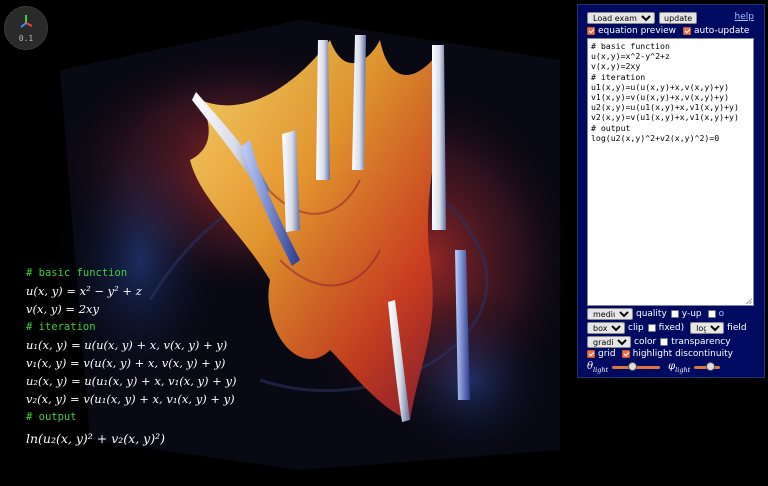 The height and width of the screenshot is (486, 768). I want to click on eq-v: v(x, y) = 2xy, so click(63, 309).